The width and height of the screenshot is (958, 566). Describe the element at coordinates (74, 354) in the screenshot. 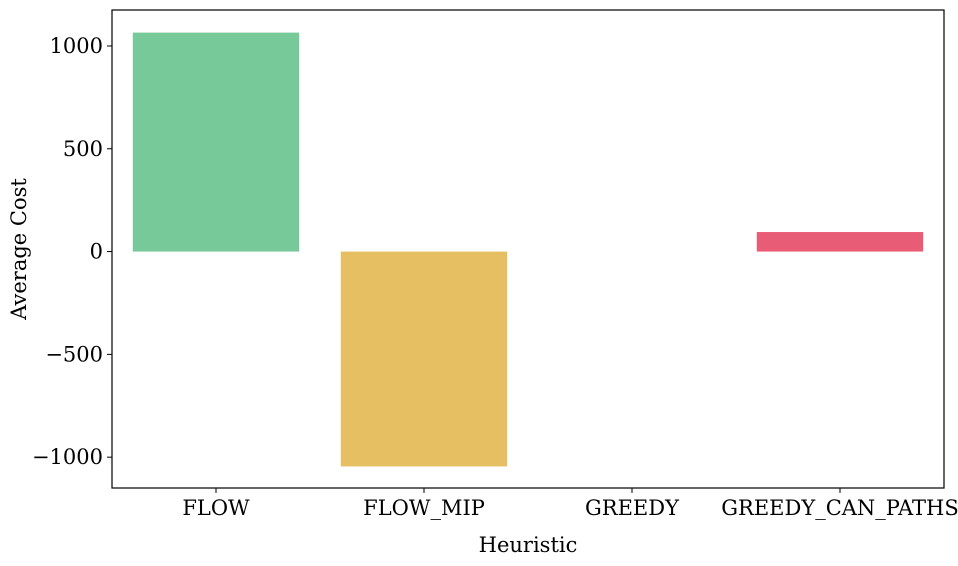

I see `y-tick-label: −500` at that location.